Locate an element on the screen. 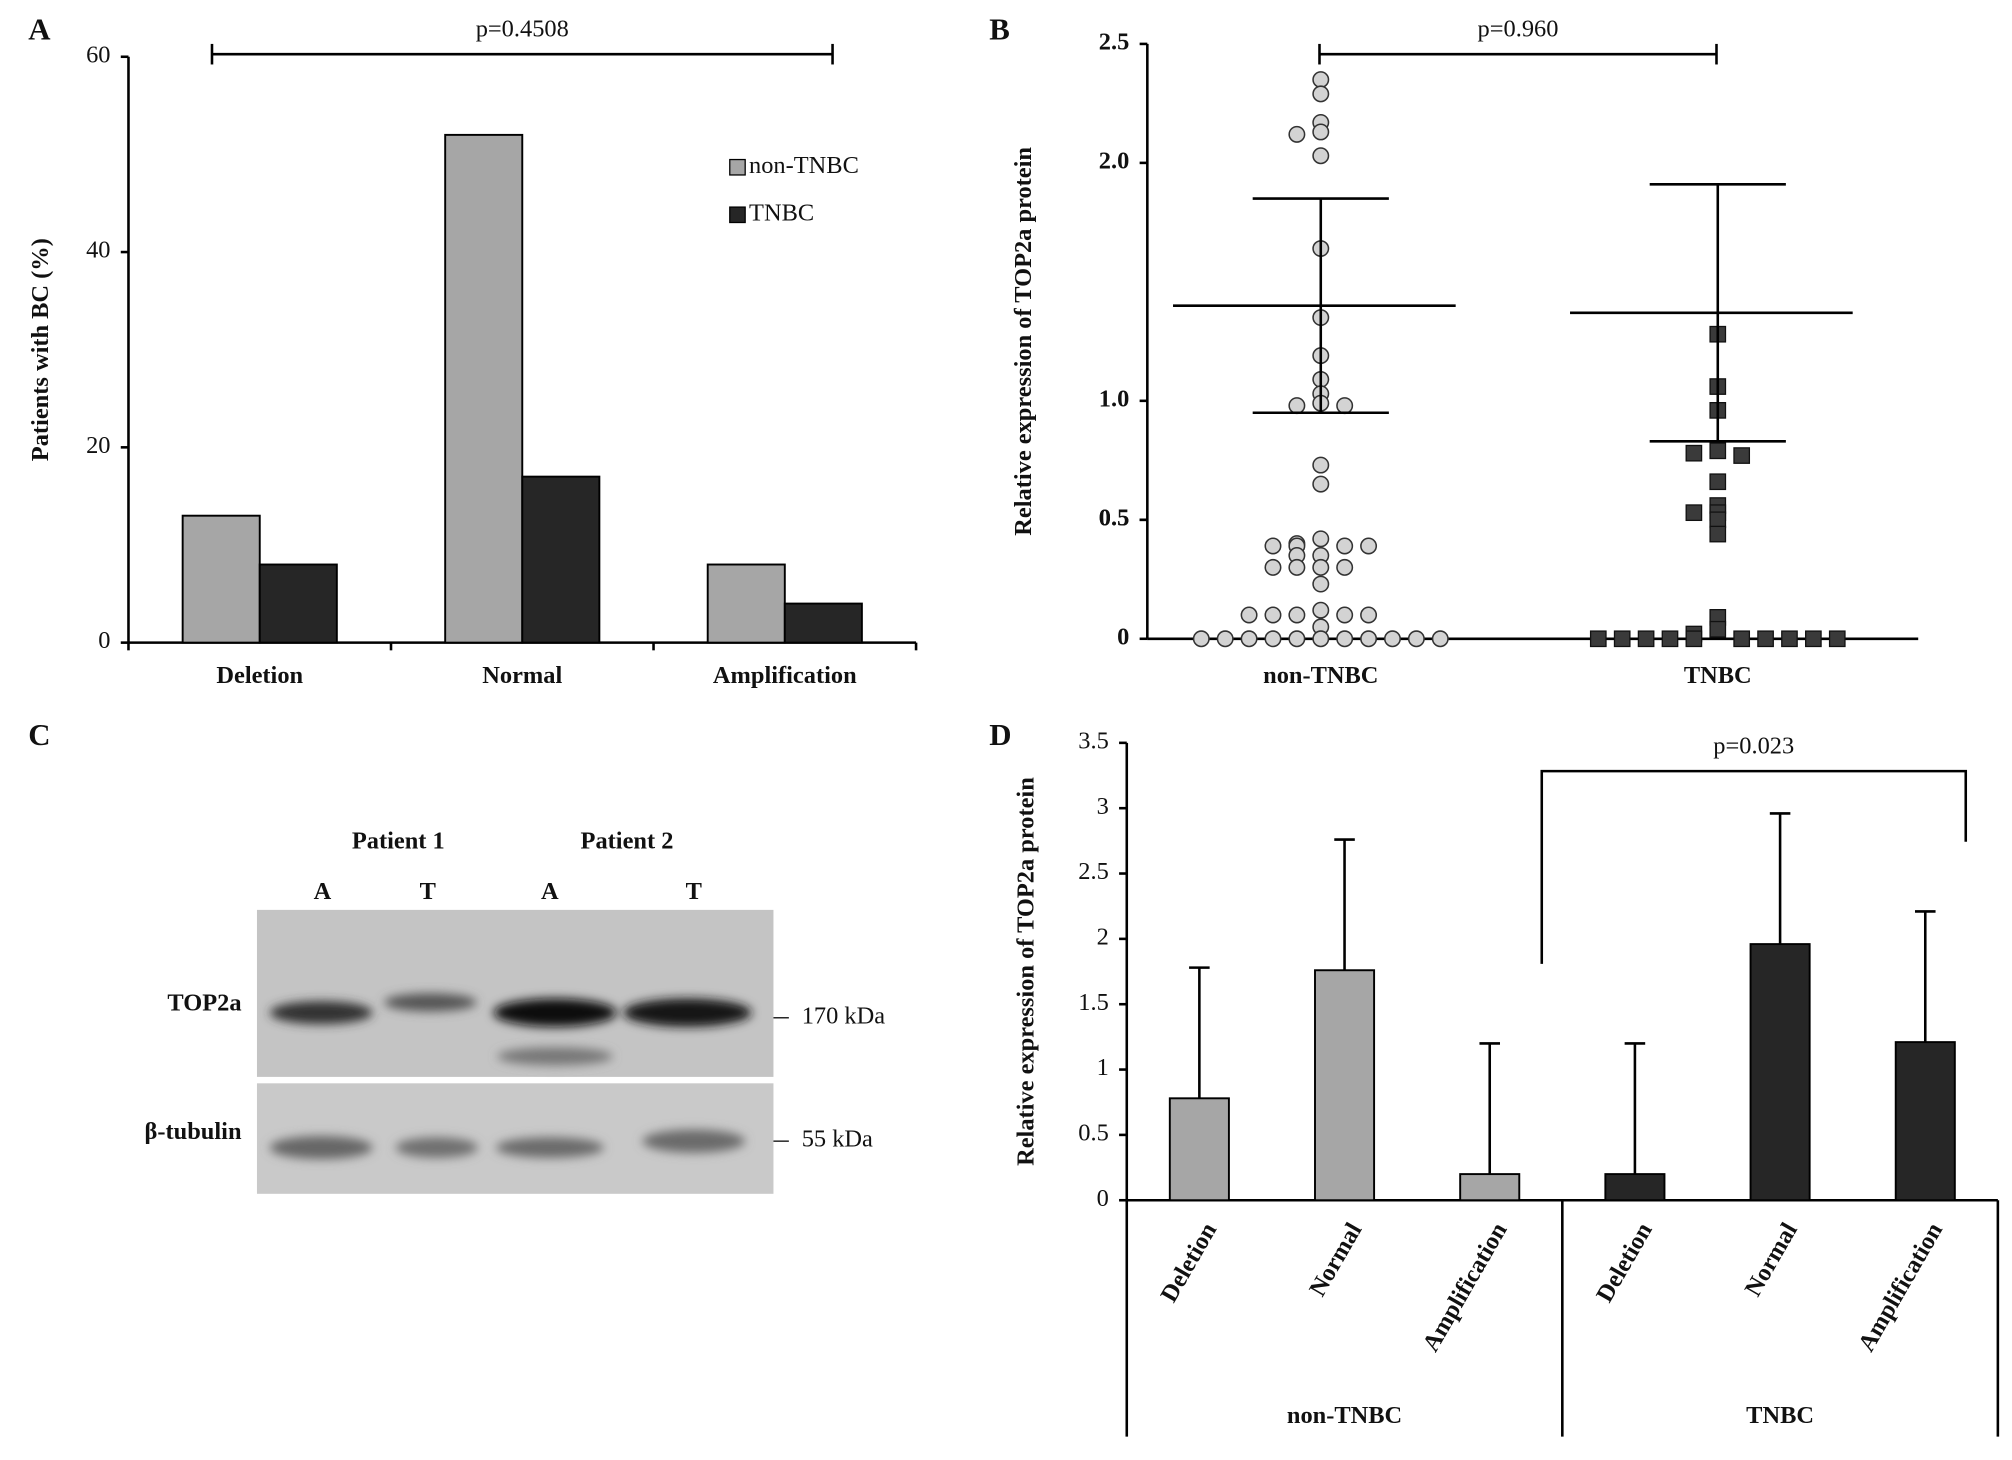  y-tick-label: 3 is located at coordinates (1103, 806).